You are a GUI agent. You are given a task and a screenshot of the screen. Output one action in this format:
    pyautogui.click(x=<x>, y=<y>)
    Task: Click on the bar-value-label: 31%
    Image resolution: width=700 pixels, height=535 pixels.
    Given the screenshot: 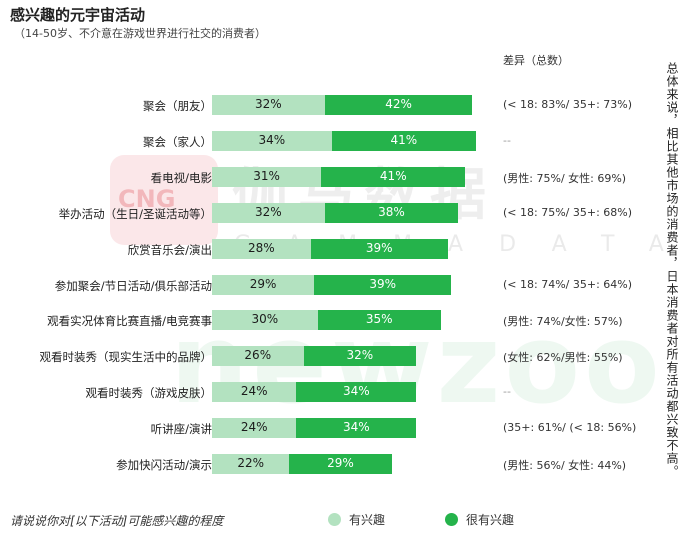 What is the action you would take?
    pyautogui.click(x=266, y=175)
    